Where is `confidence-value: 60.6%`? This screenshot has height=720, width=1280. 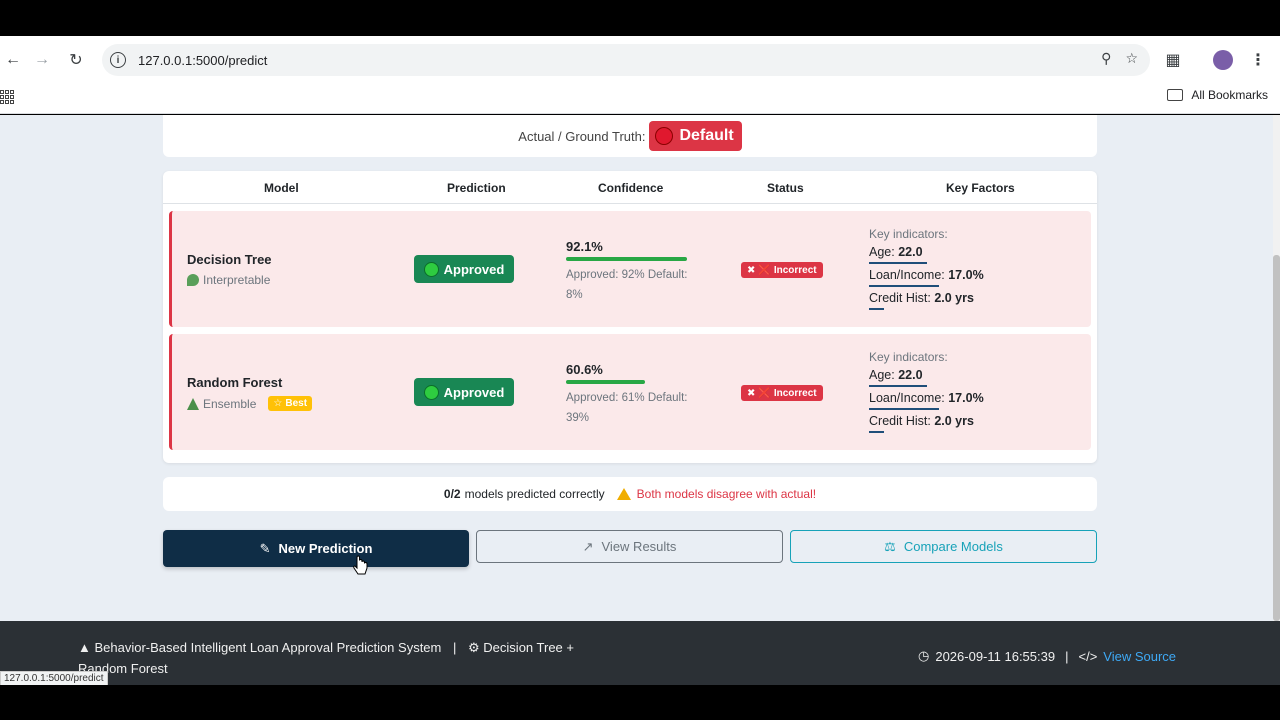 confidence-value: 60.6% is located at coordinates (584, 369).